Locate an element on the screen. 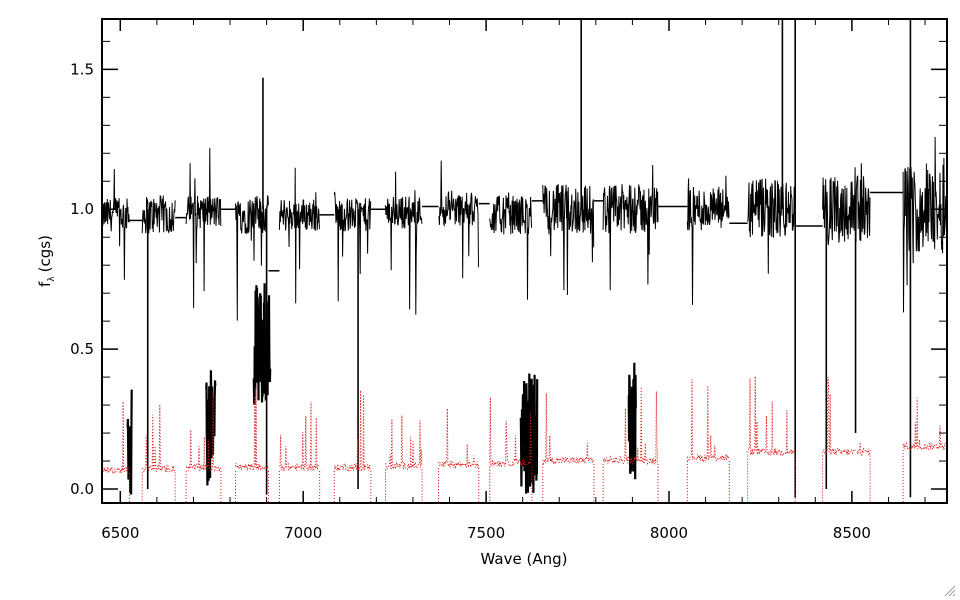  y-axis-title: fλ (cgs) is located at coordinates (46, 261).